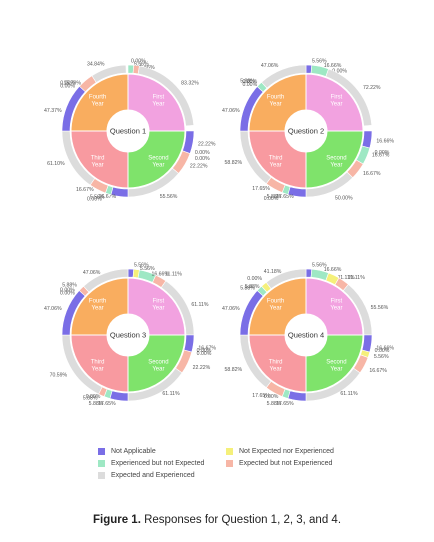  I want to click on caption-label: Figure 1., so click(116, 520).